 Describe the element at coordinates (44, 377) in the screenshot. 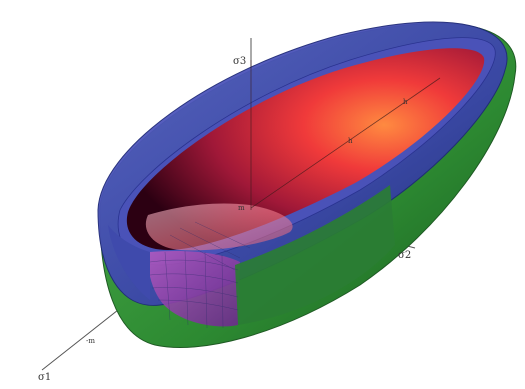

I see `sigma1-axis-label: σ1` at that location.